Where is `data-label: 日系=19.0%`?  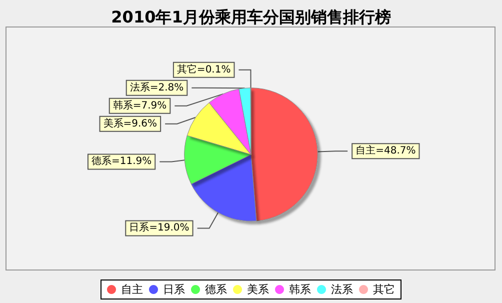
data-label: 日系=19.0% is located at coordinates (159, 228).